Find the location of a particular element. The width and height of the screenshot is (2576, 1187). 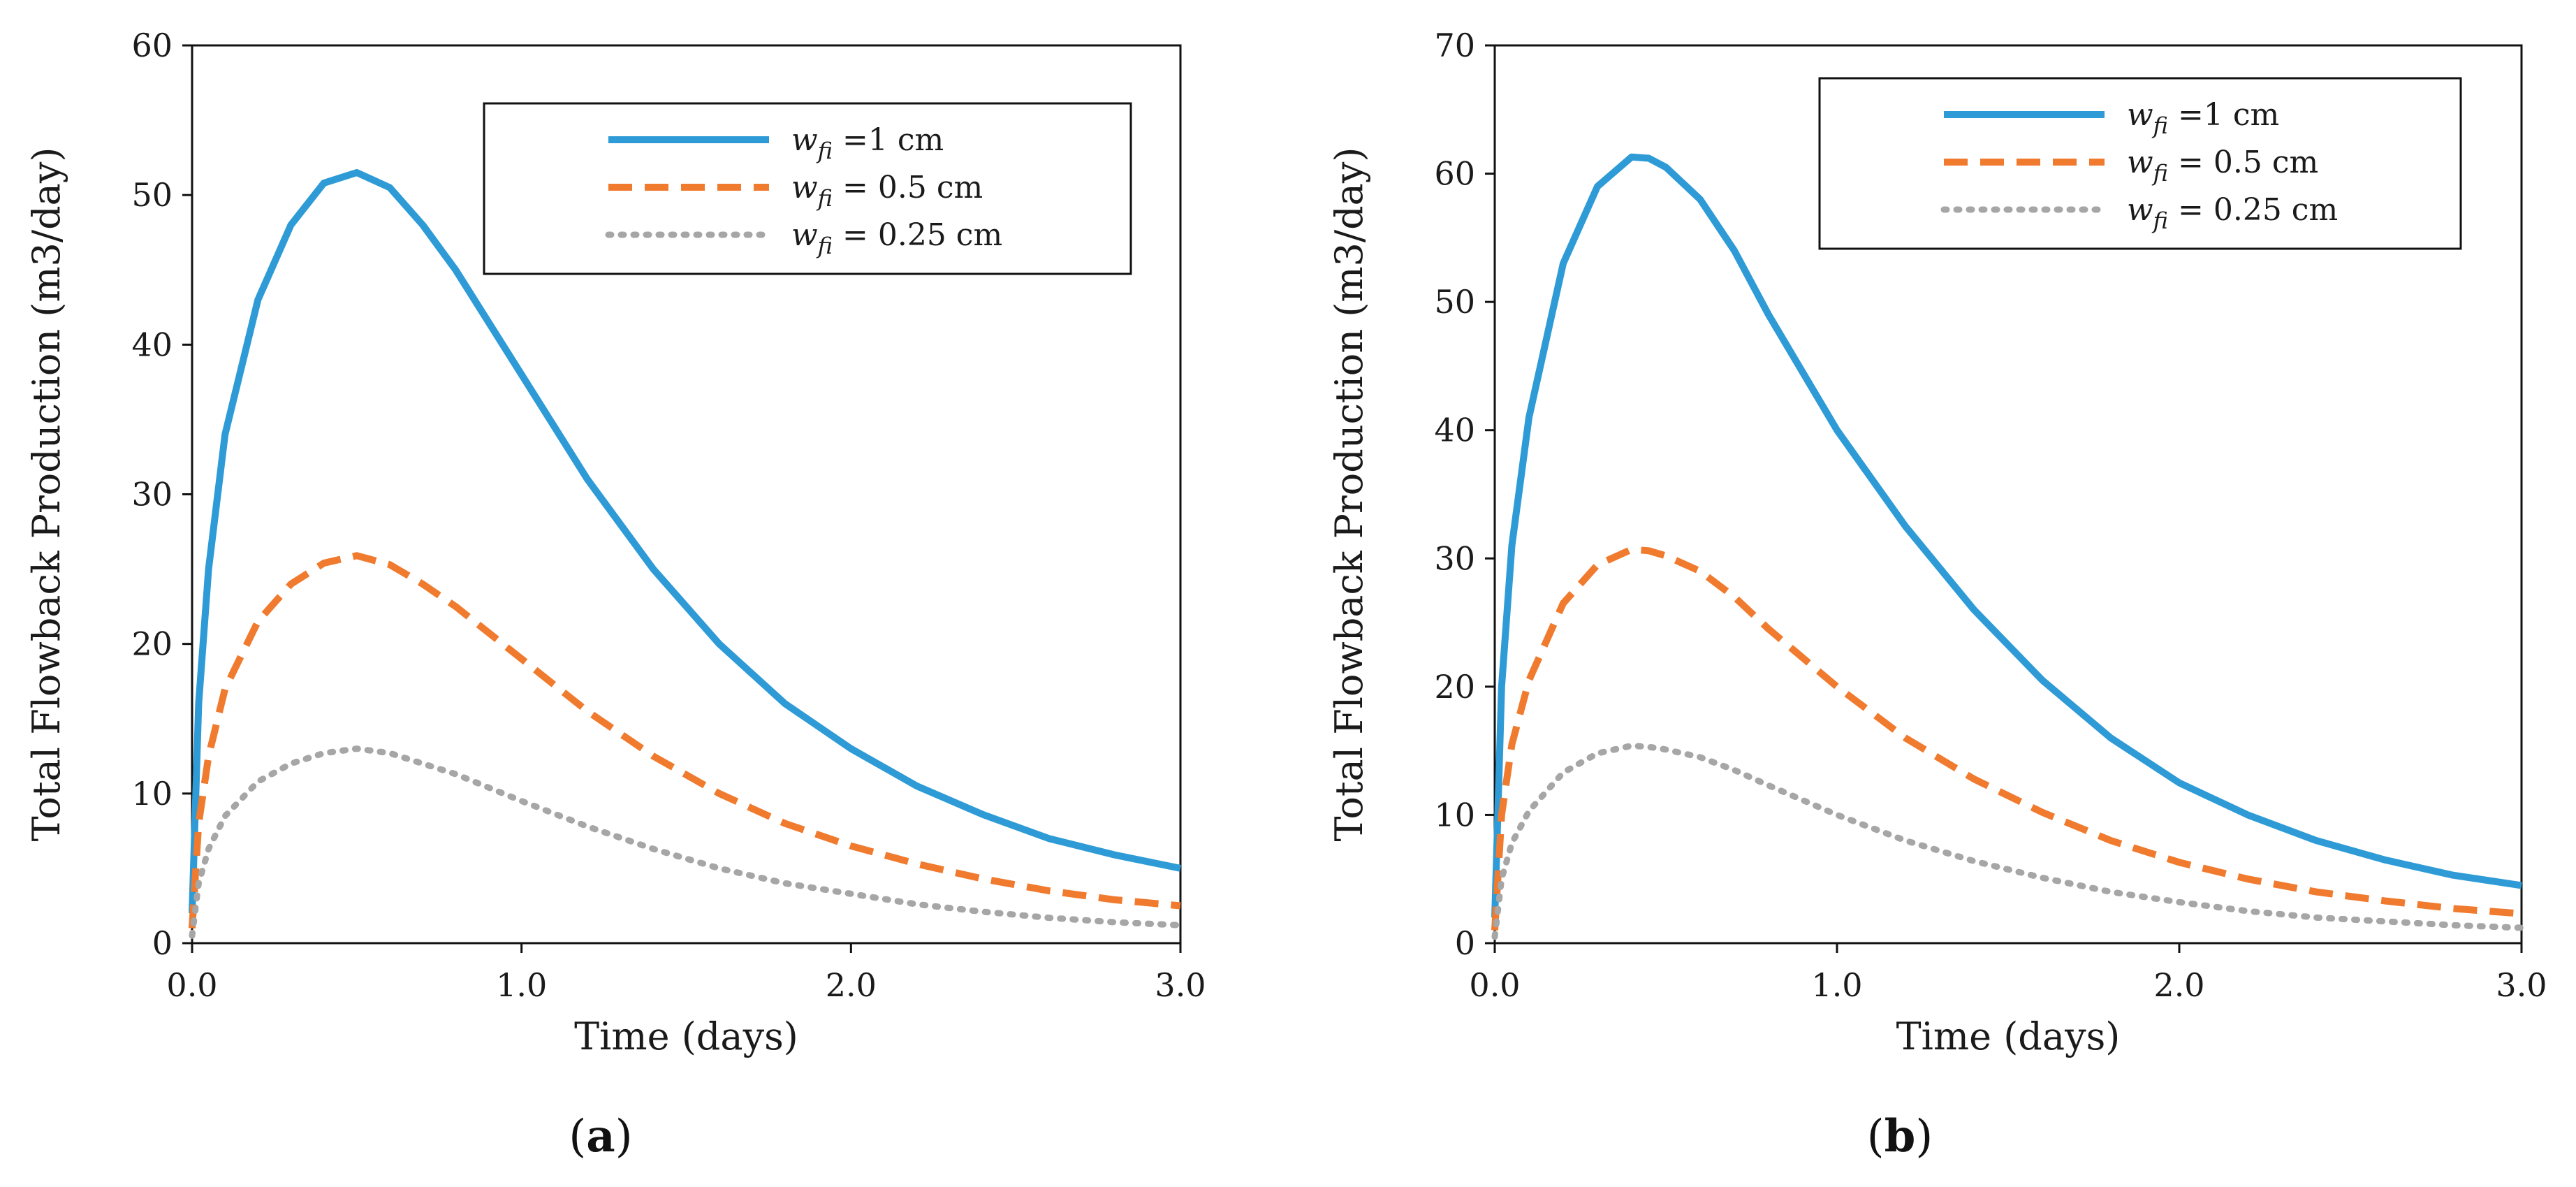

y-tick-label: 70 is located at coordinates (1455, 45).